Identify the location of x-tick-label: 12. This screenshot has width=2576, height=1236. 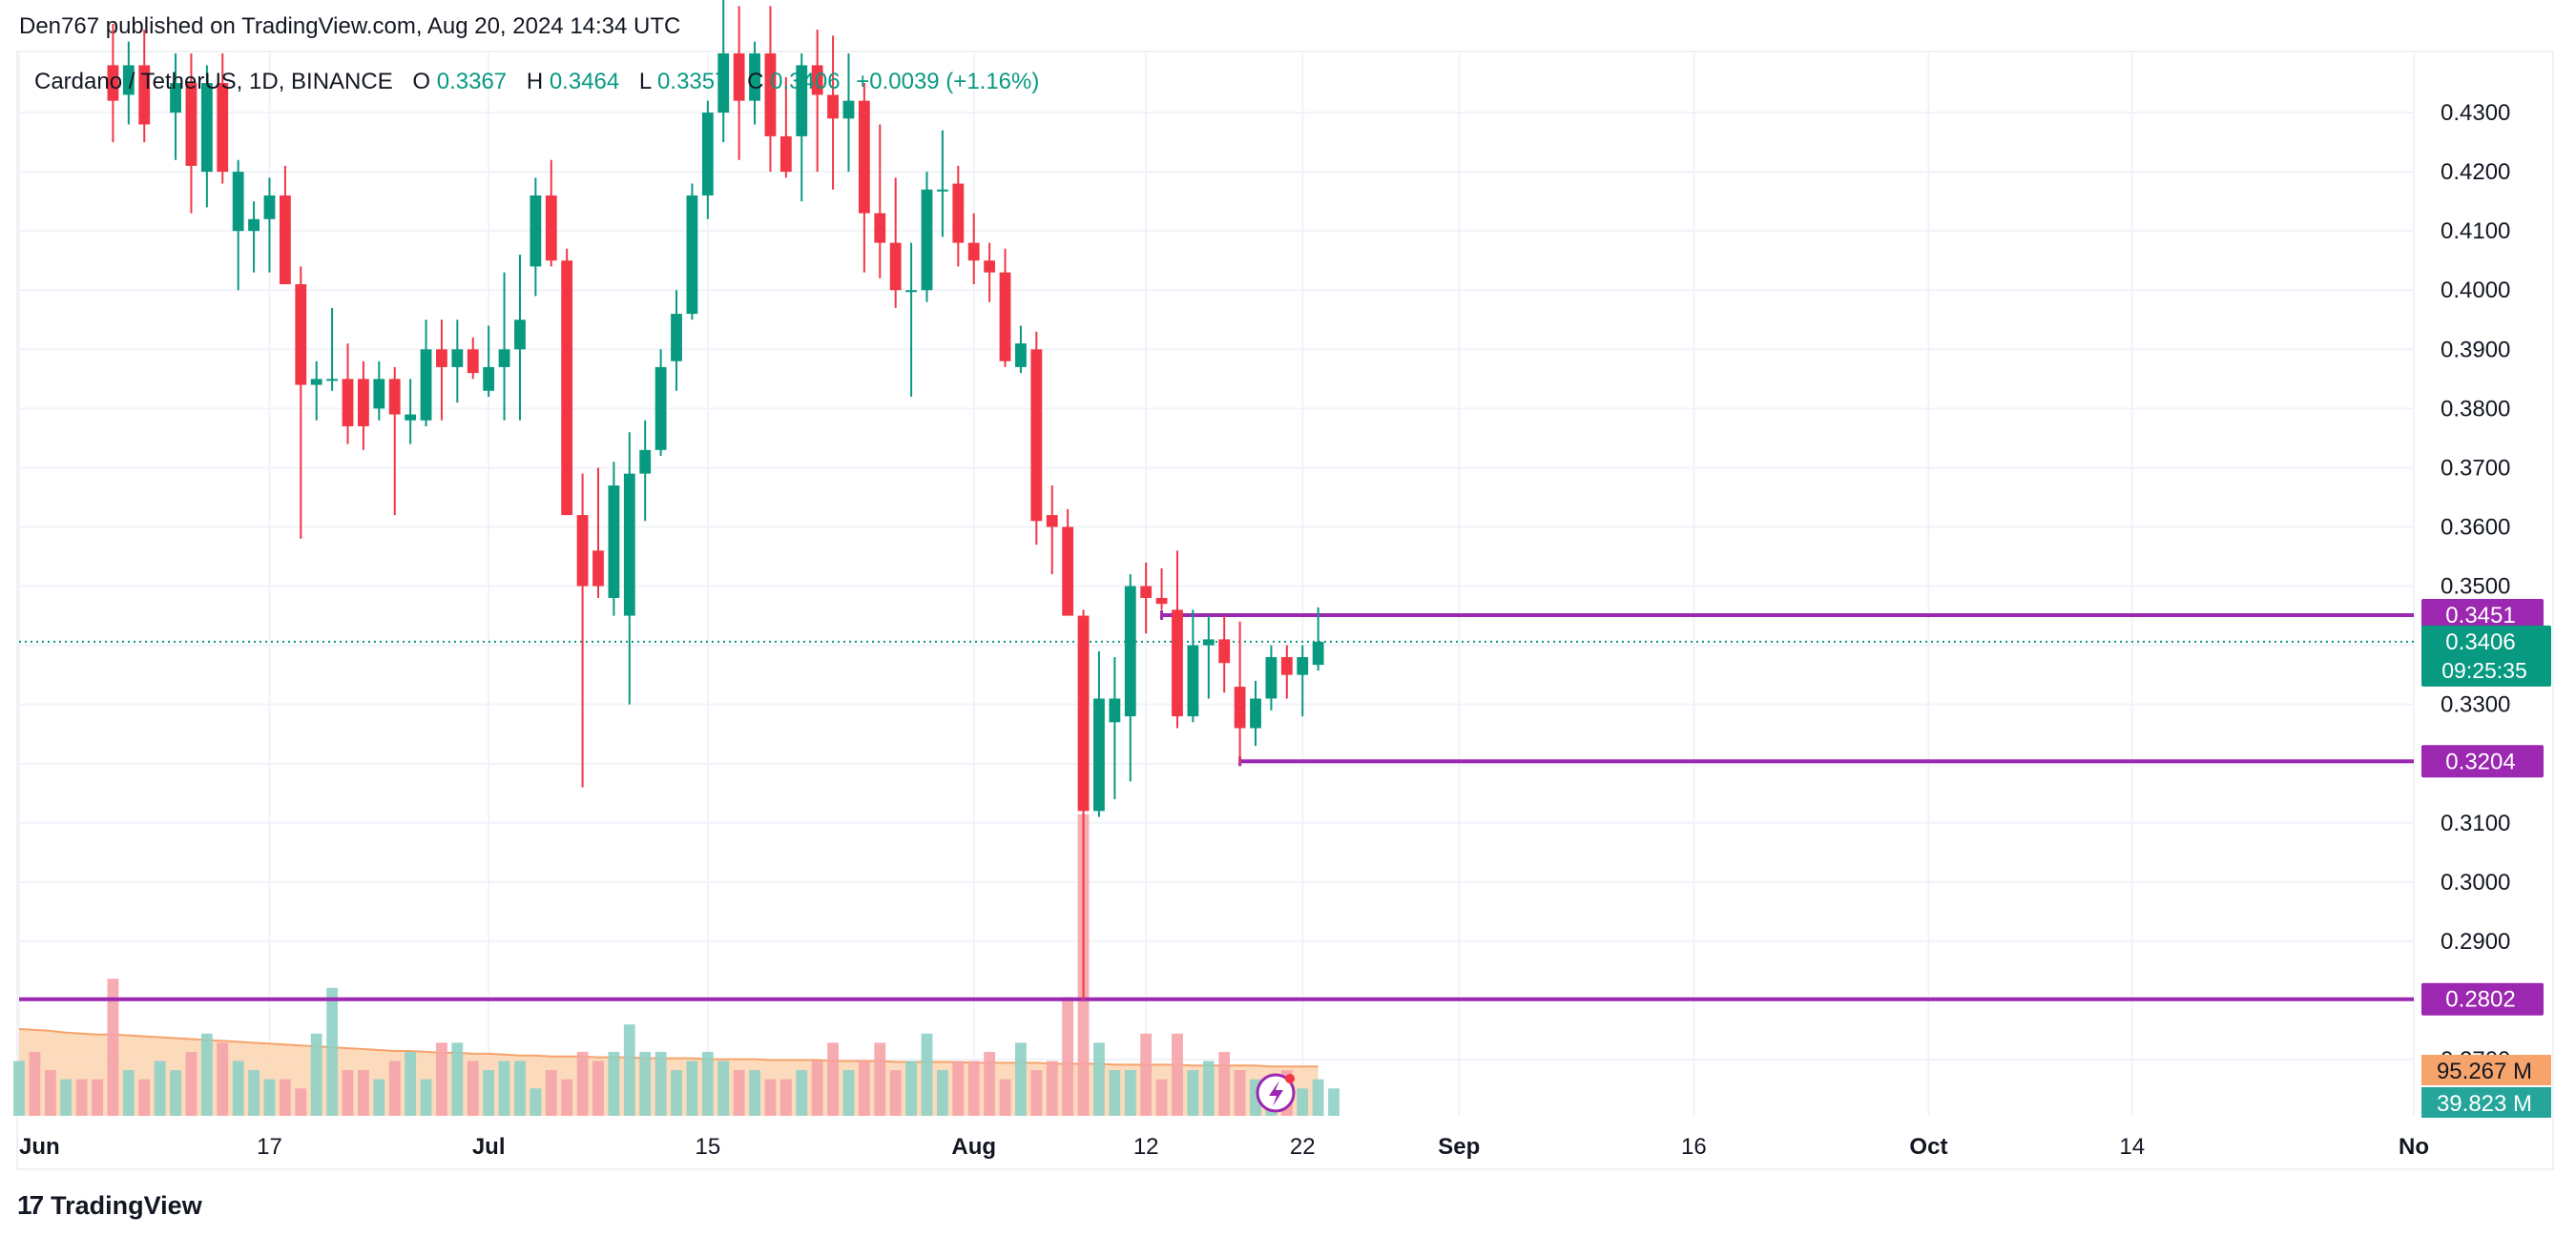
(1146, 1147).